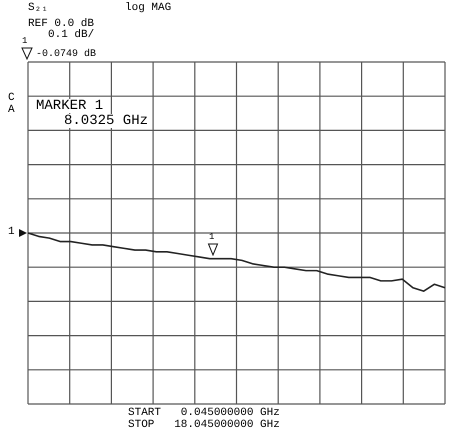 The image size is (452, 446). I want to click on text: MARKER 1, so click(70, 106).